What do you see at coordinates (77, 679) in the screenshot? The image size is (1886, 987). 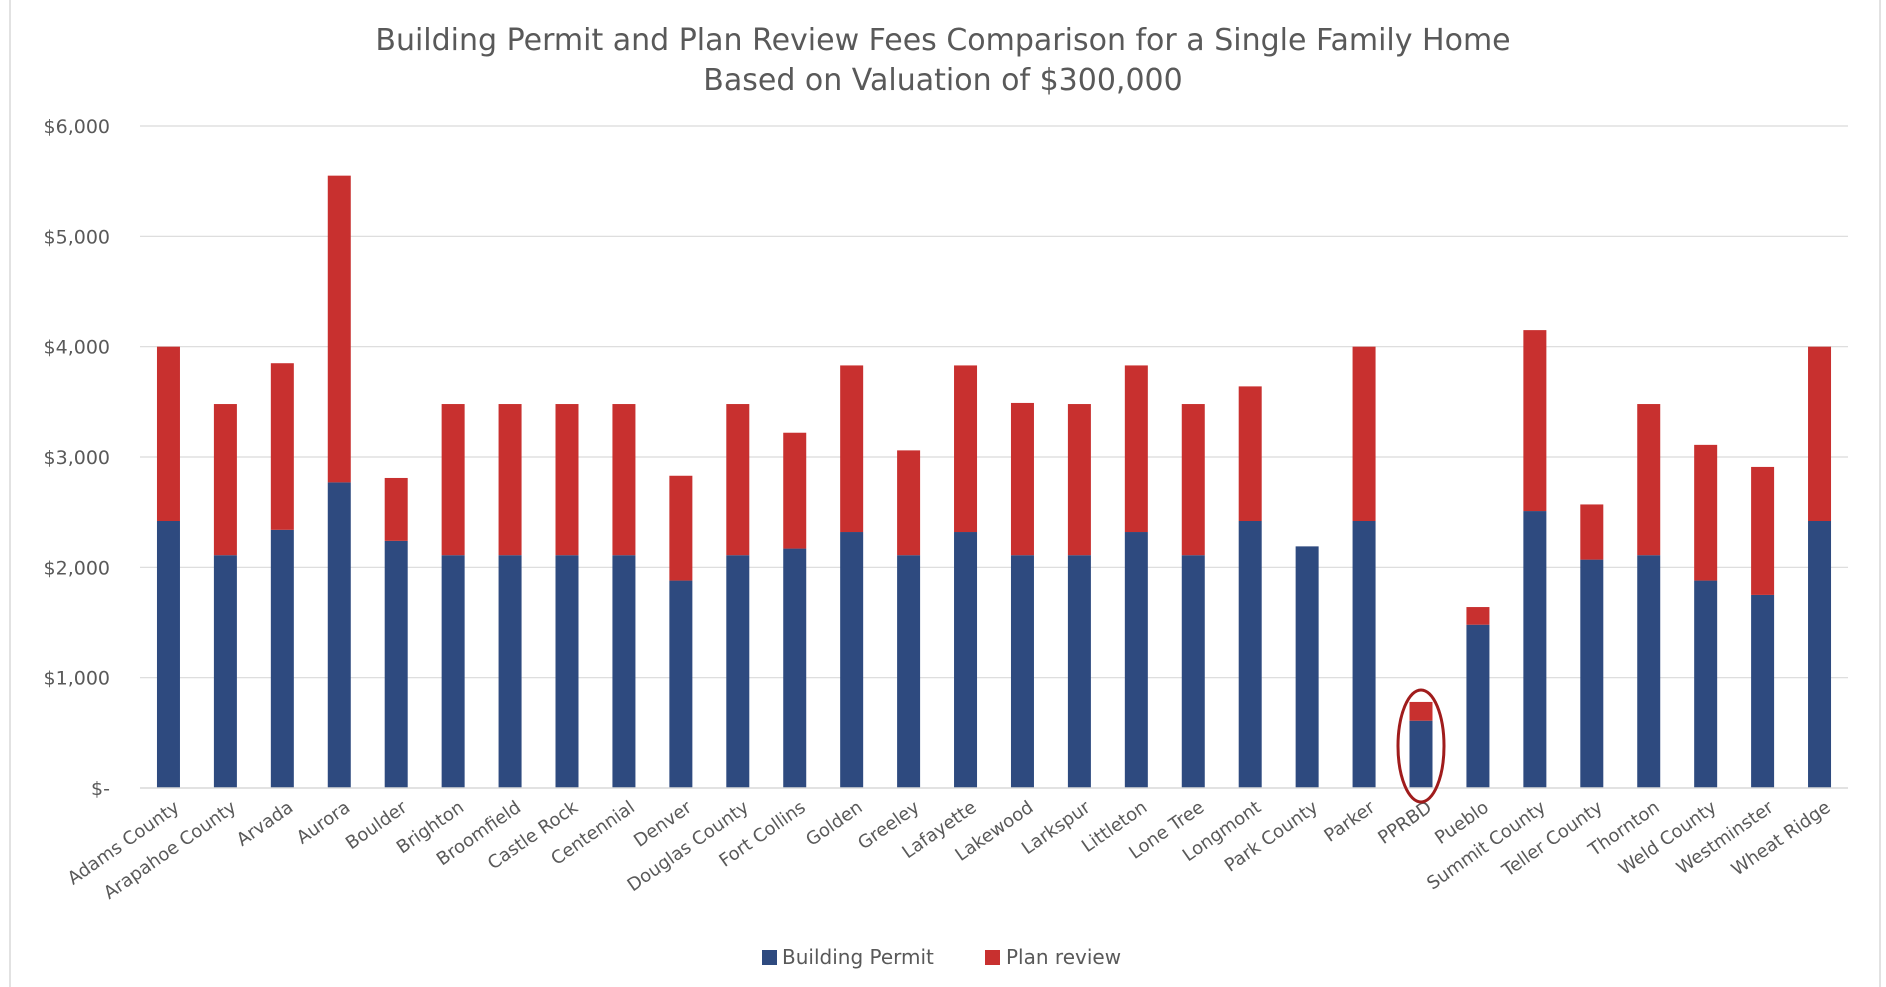 I see `y-tick-label: $1,000` at bounding box center [77, 679].